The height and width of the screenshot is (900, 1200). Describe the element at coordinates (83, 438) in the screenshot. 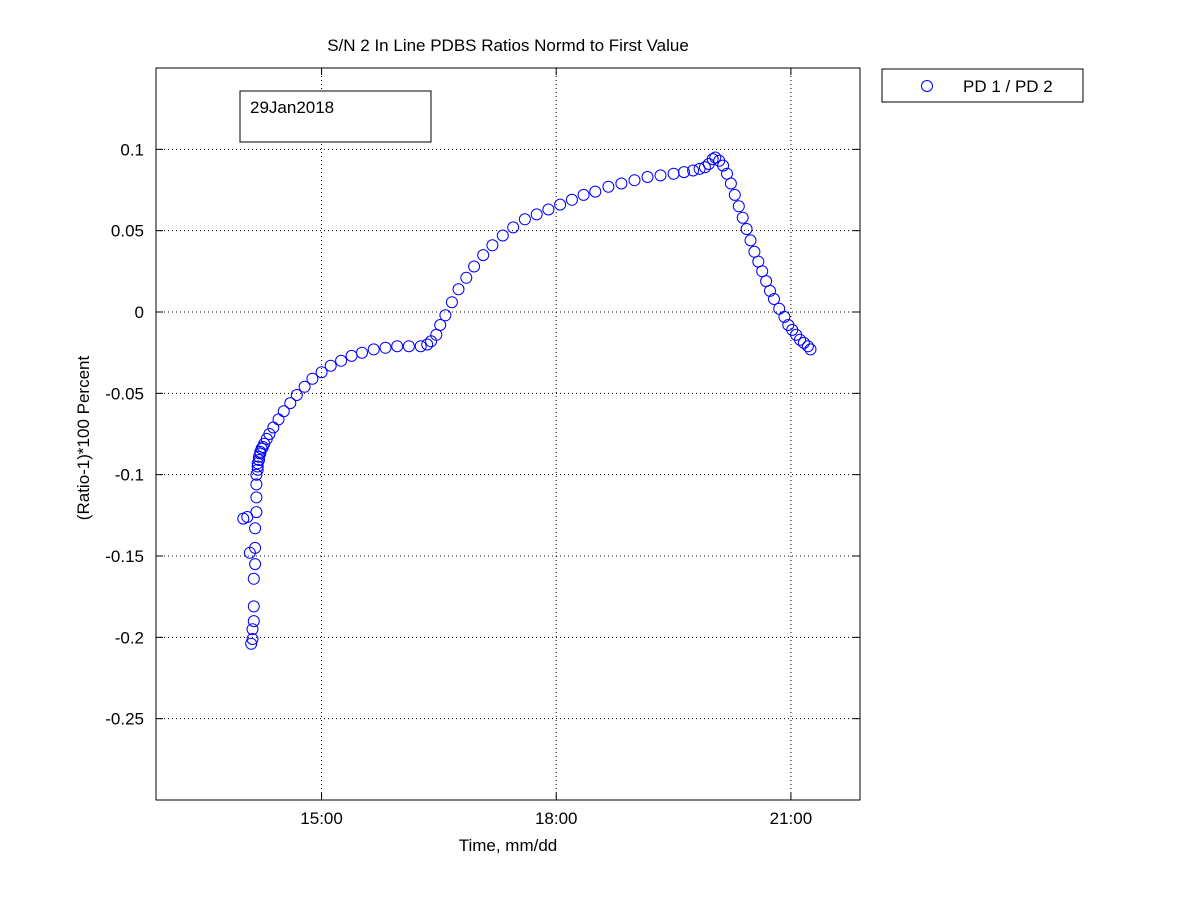

I see `y-axis-label: (Ratio-1)*100 Percent` at that location.